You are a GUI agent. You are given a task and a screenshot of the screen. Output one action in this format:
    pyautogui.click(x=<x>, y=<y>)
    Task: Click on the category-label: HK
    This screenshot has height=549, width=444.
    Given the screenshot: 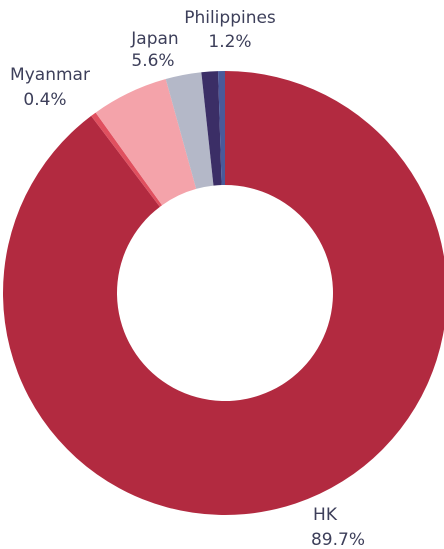 What is the action you would take?
    pyautogui.click(x=325, y=515)
    